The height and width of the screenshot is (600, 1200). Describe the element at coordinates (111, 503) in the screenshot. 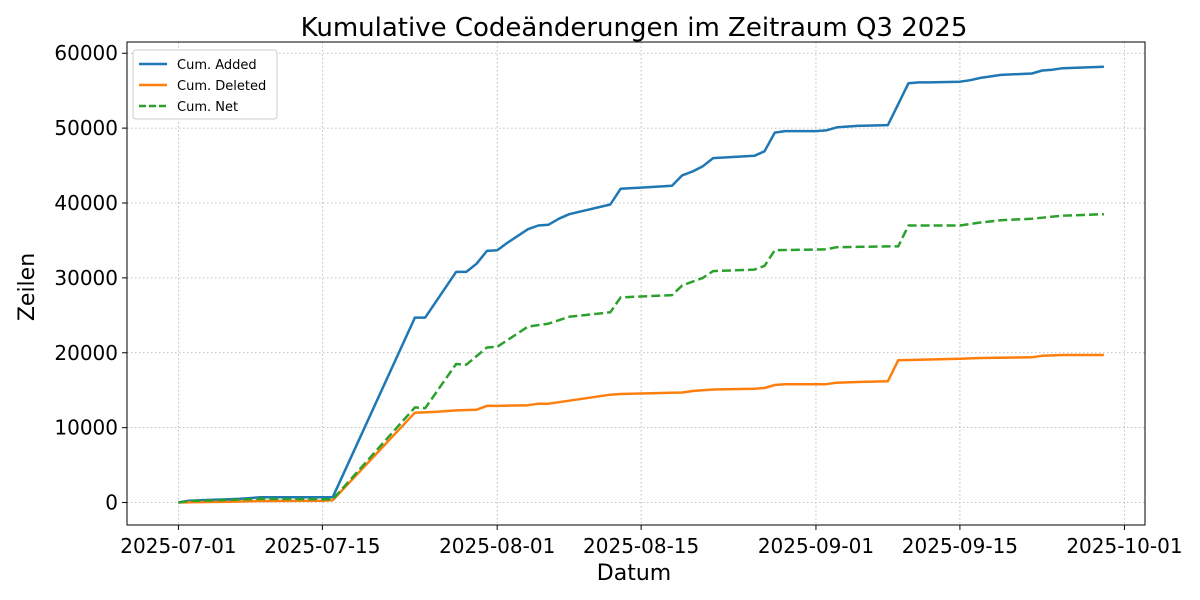

I see `y-tick-label: 0` at that location.